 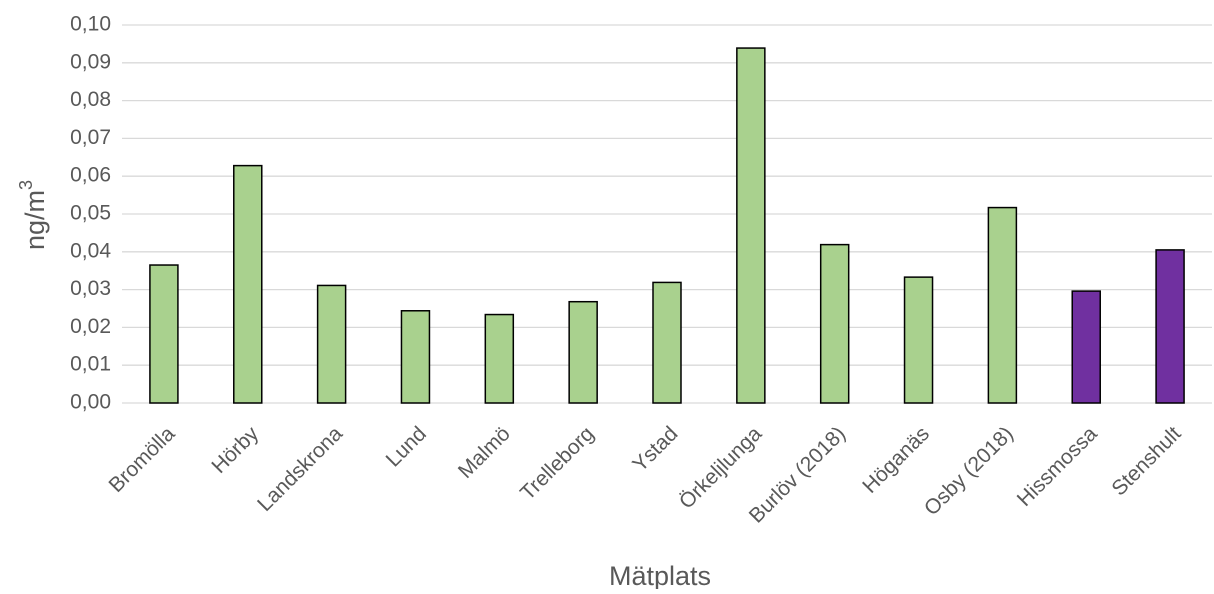 I want to click on y-tick-label: 0,05, so click(x=90, y=213).